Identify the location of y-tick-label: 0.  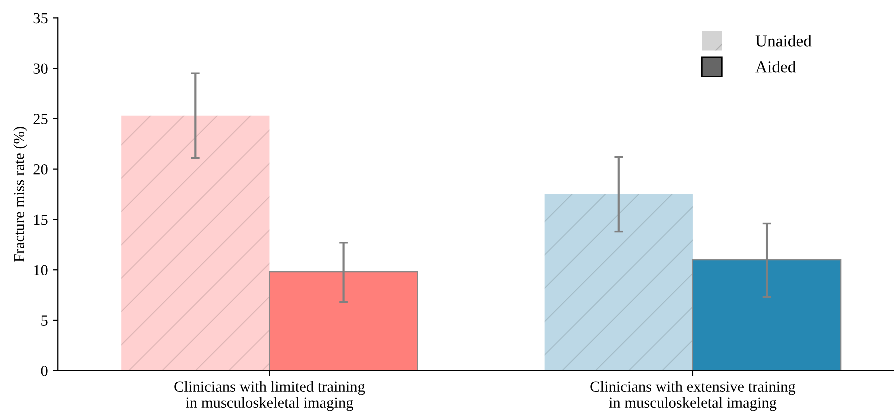
(44, 371).